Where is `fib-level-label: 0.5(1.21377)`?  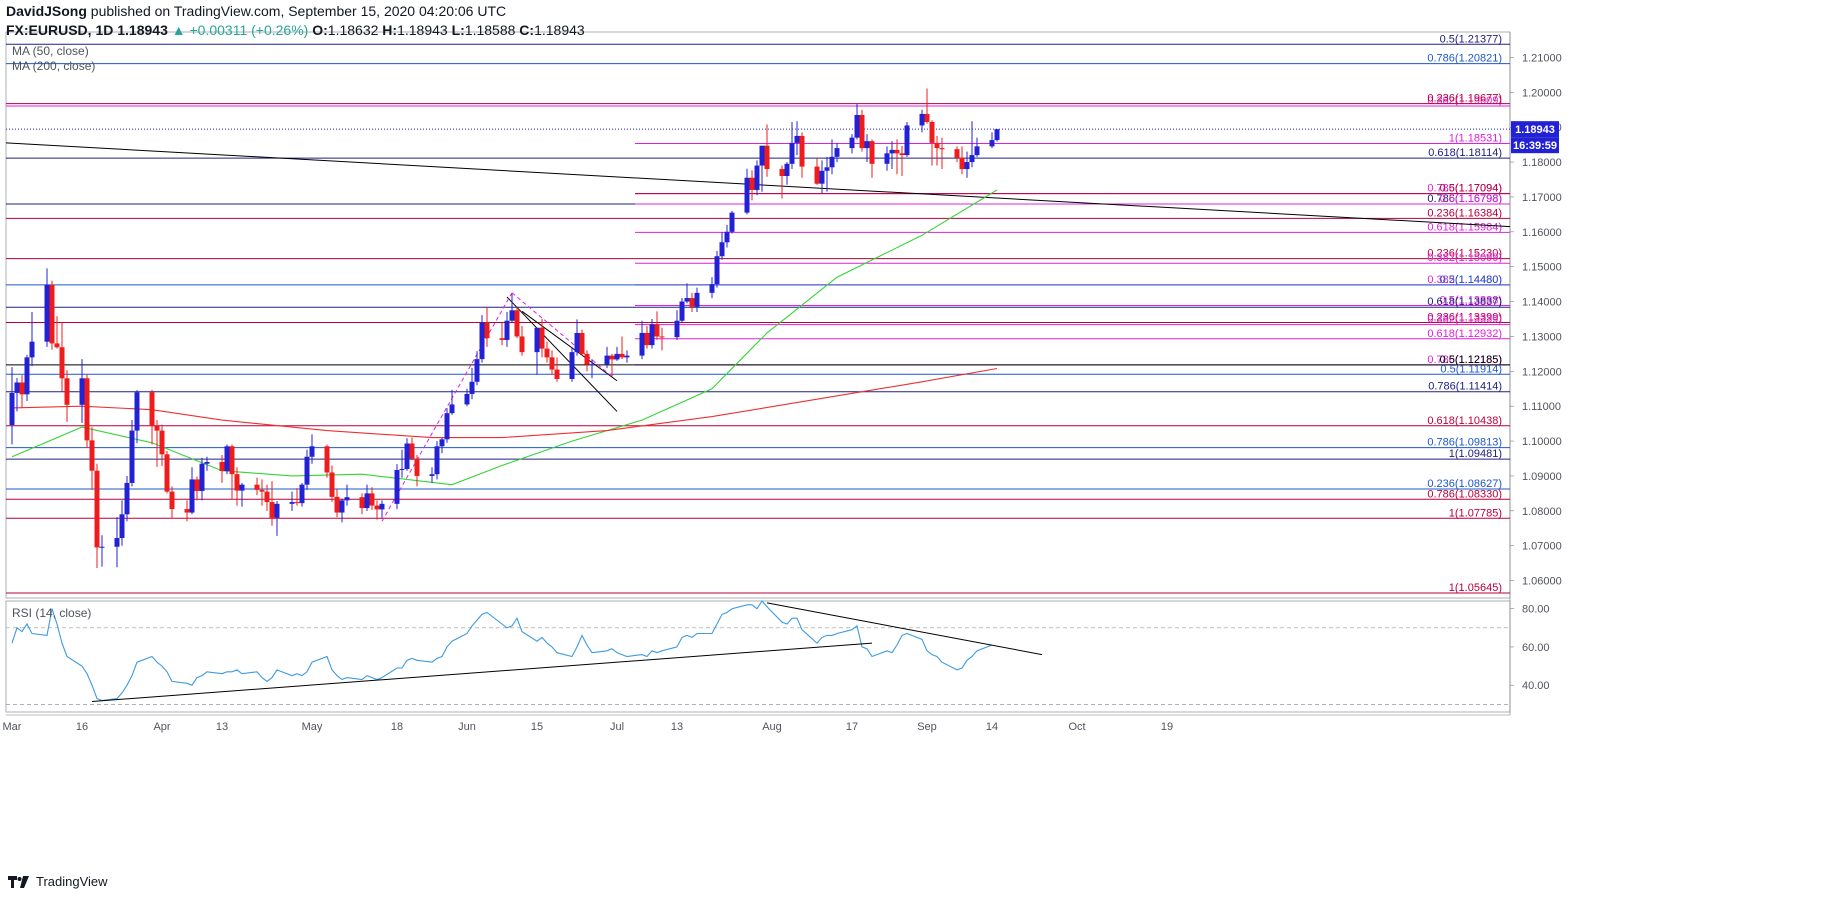
fib-level-label: 0.5(1.21377) is located at coordinates (1471, 39).